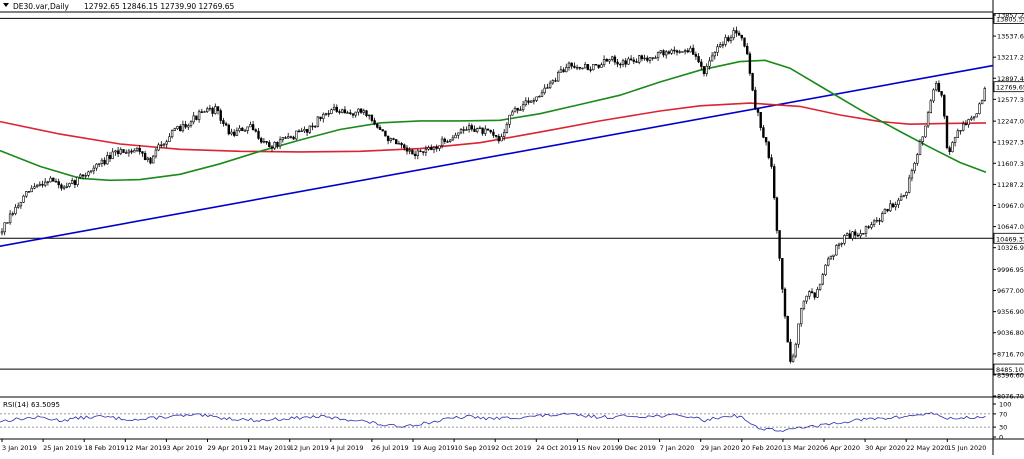 This screenshot has width=1024, height=459. Describe the element at coordinates (19, 448) in the screenshot. I see `x-axis-tick-label: 3 Jan 2019` at that location.